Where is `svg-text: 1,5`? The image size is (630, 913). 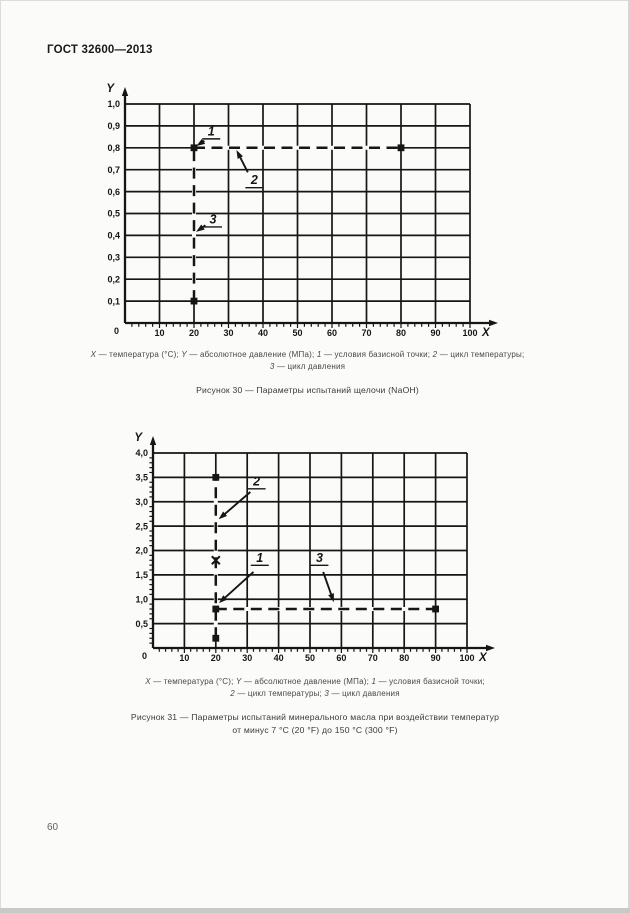 svg-text: 1,5 is located at coordinates (141, 575).